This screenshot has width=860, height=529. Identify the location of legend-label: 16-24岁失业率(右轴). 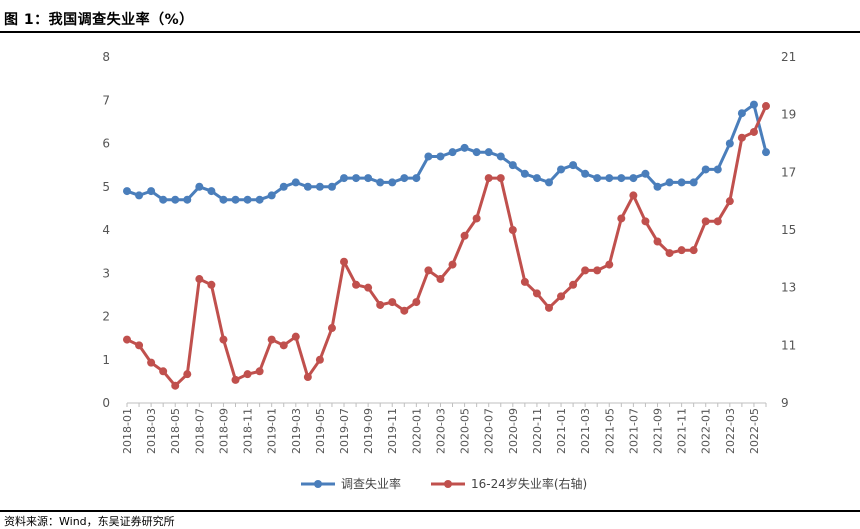
(529, 483).